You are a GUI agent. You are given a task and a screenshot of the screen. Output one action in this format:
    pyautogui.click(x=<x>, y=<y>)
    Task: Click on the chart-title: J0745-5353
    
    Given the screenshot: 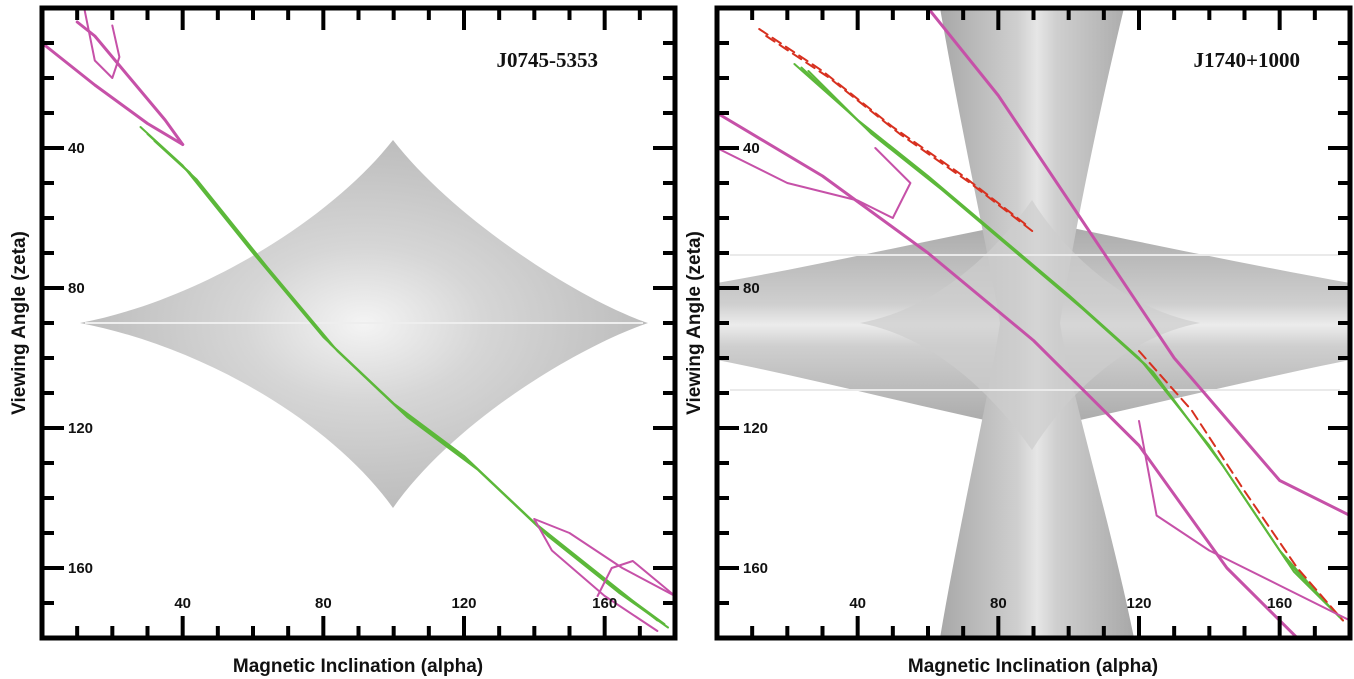 What is the action you would take?
    pyautogui.click(x=548, y=60)
    